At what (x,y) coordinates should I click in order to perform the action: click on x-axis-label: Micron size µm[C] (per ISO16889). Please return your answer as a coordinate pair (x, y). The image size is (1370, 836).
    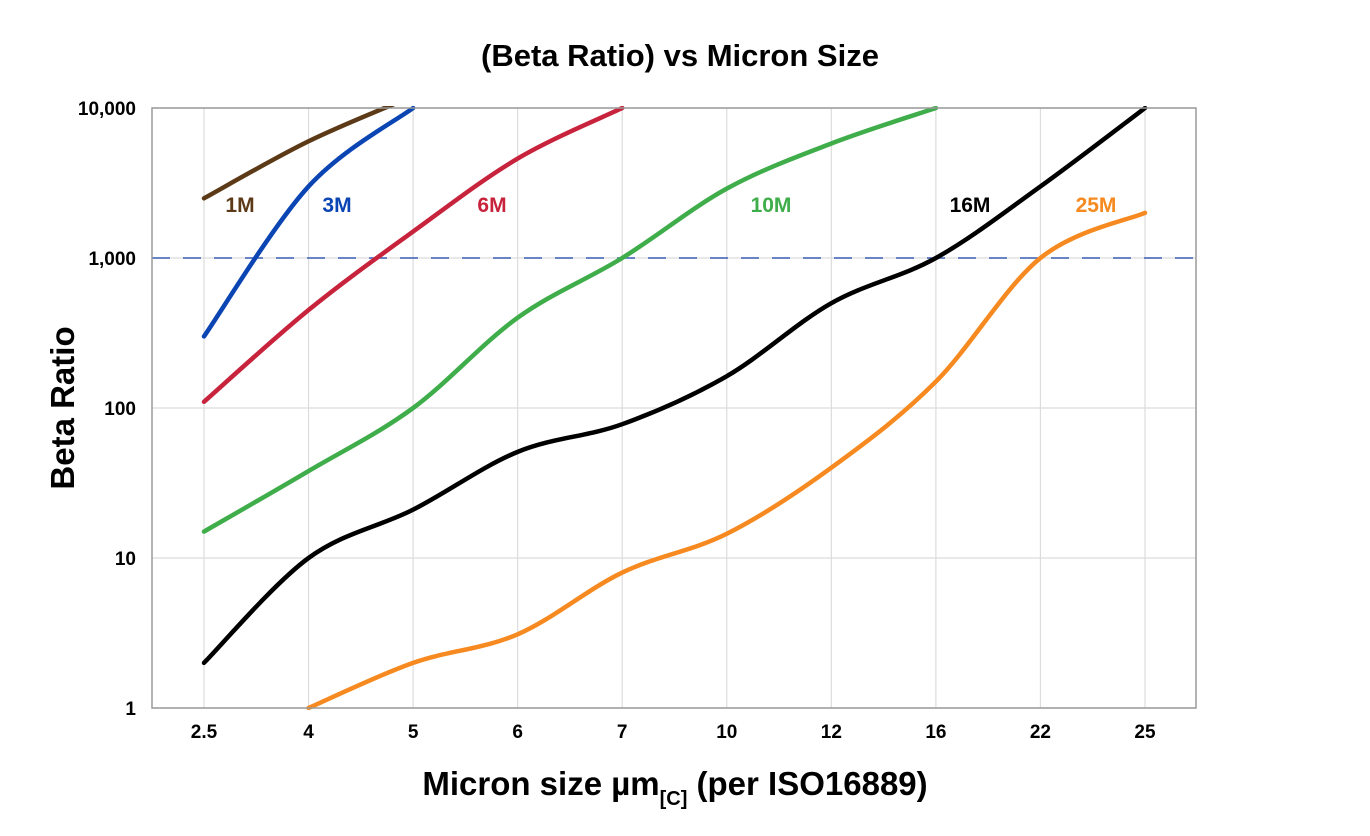
    Looking at the image, I should click on (674, 787).